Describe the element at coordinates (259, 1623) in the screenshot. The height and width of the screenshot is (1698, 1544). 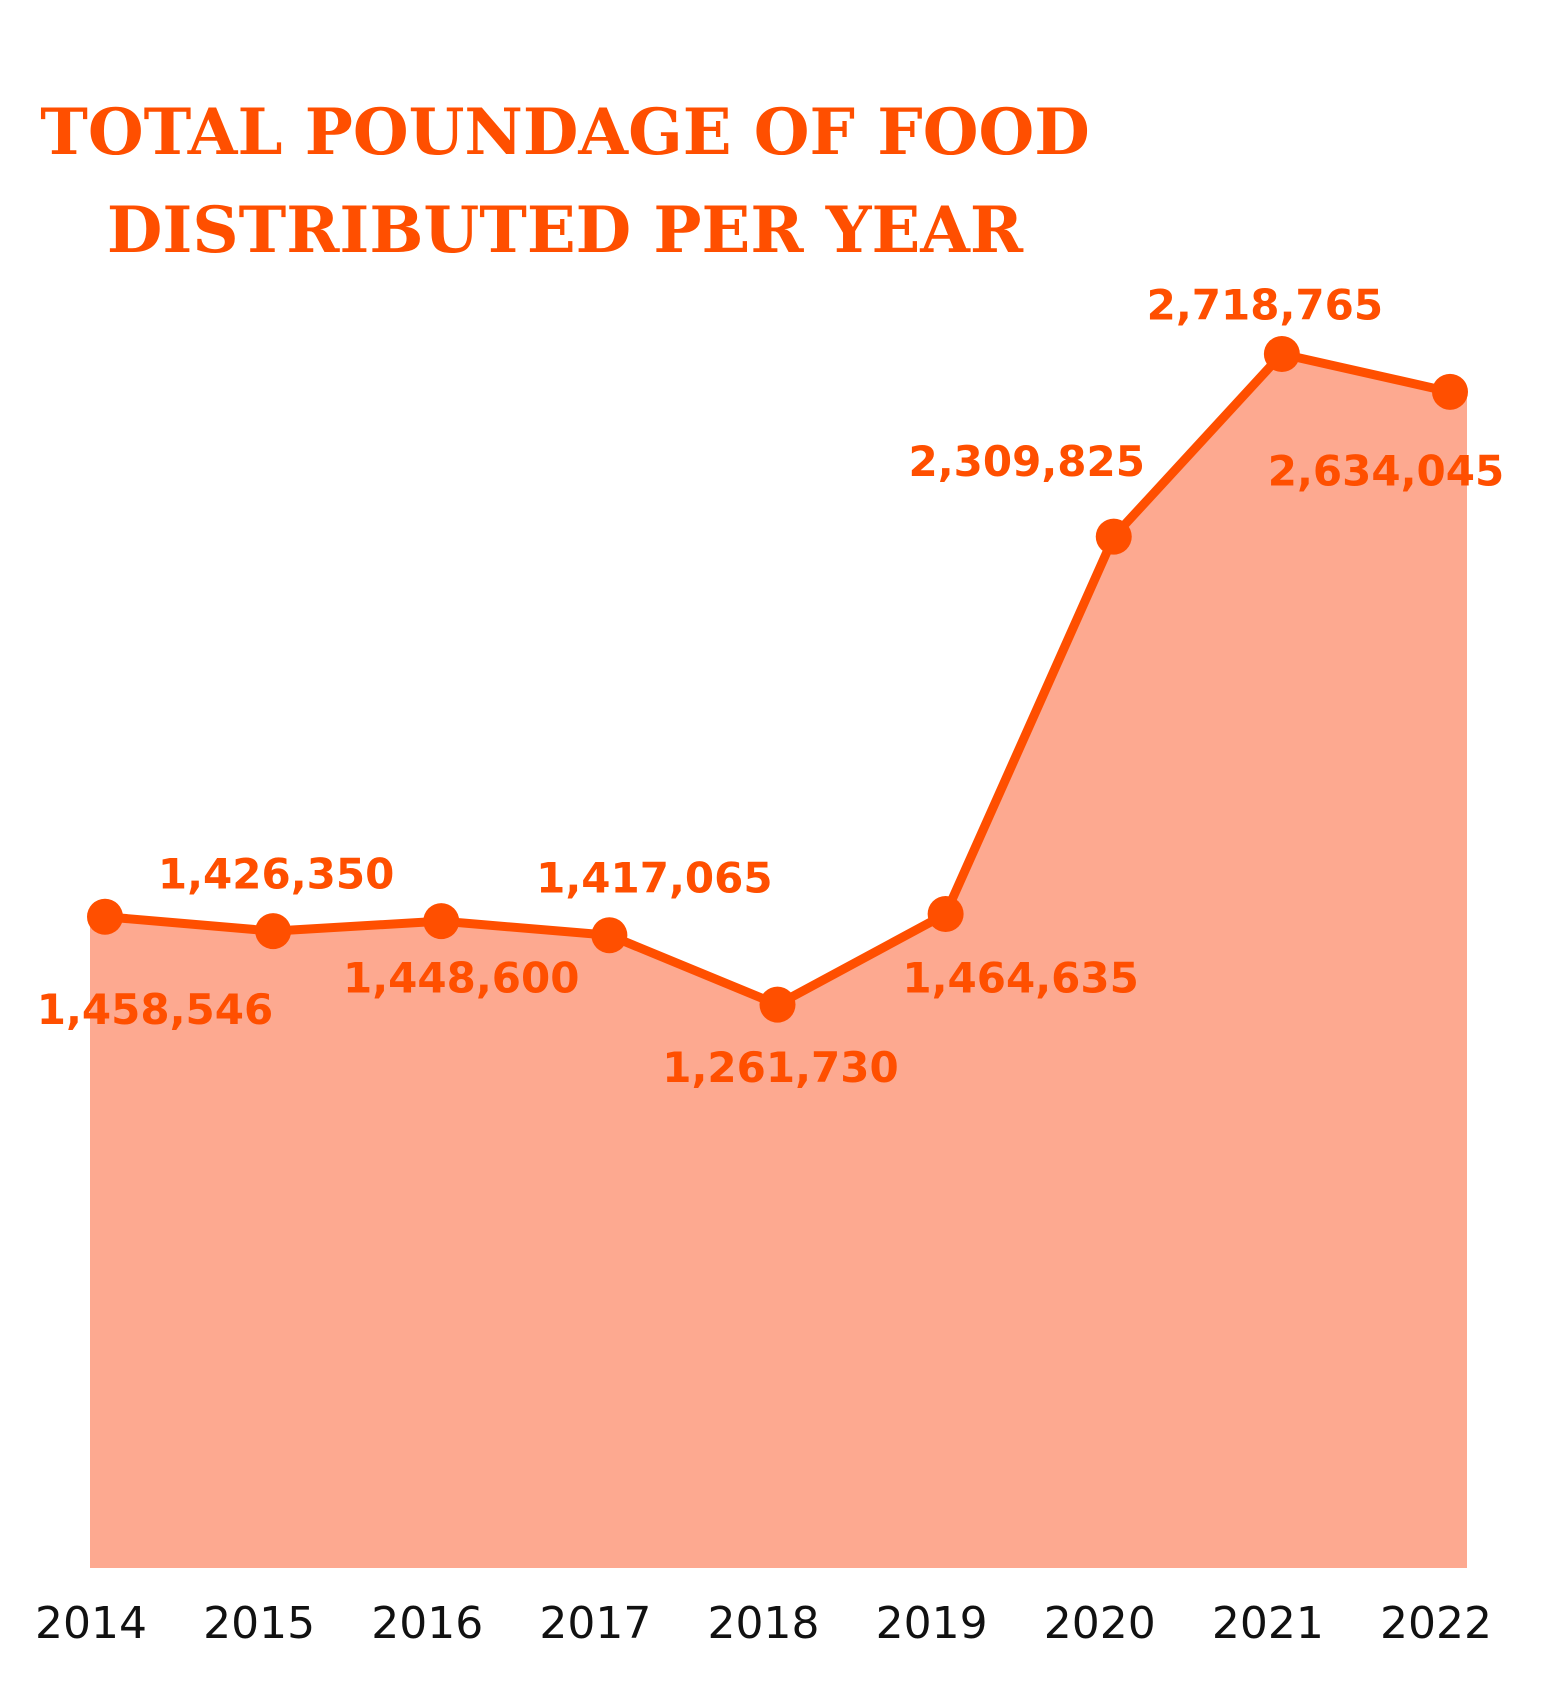
I see `x-tick-label-2015: 2015` at that location.